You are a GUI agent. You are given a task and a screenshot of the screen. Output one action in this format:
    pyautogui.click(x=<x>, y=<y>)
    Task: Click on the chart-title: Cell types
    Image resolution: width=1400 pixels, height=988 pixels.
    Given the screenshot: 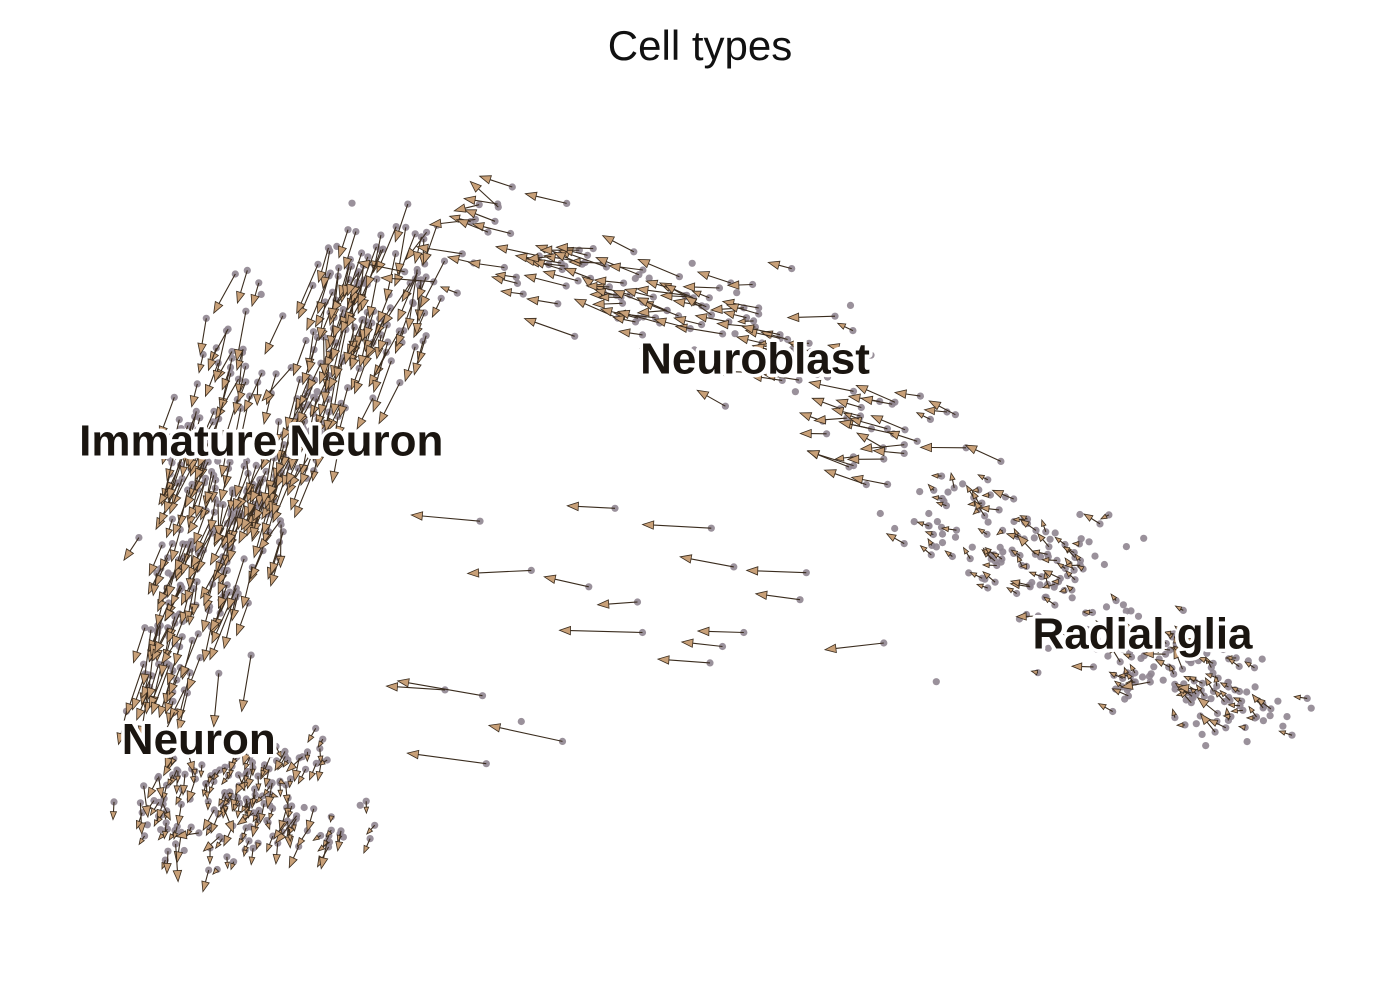 What is the action you would take?
    pyautogui.click(x=700, y=45)
    